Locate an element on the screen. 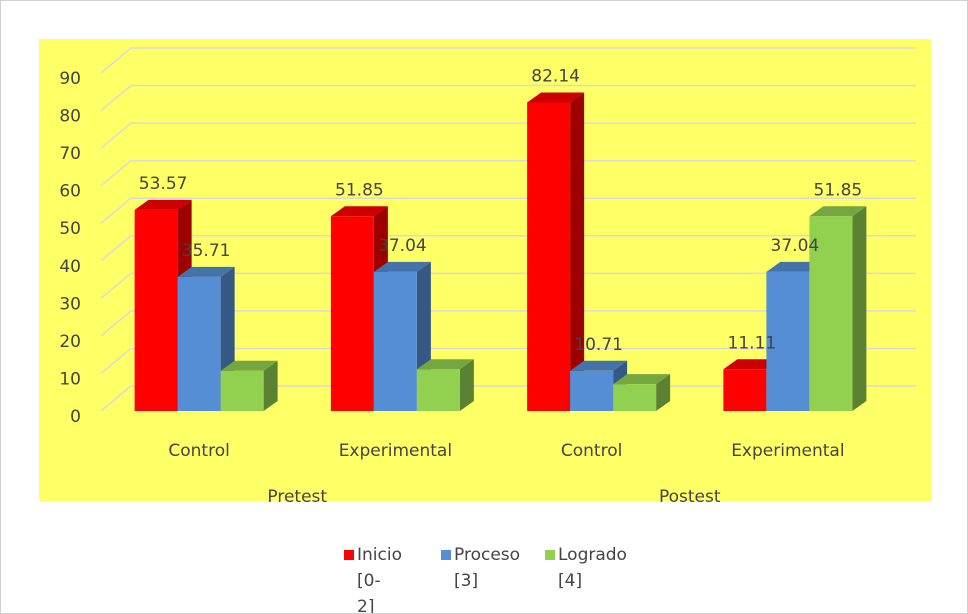 The image size is (968, 614). legend-label: Proceso [3] is located at coordinates (487, 568).